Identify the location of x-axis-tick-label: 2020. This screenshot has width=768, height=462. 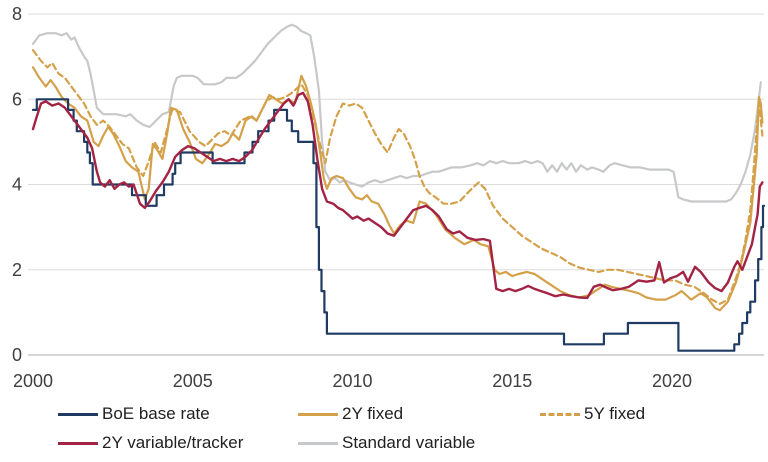
(672, 381).